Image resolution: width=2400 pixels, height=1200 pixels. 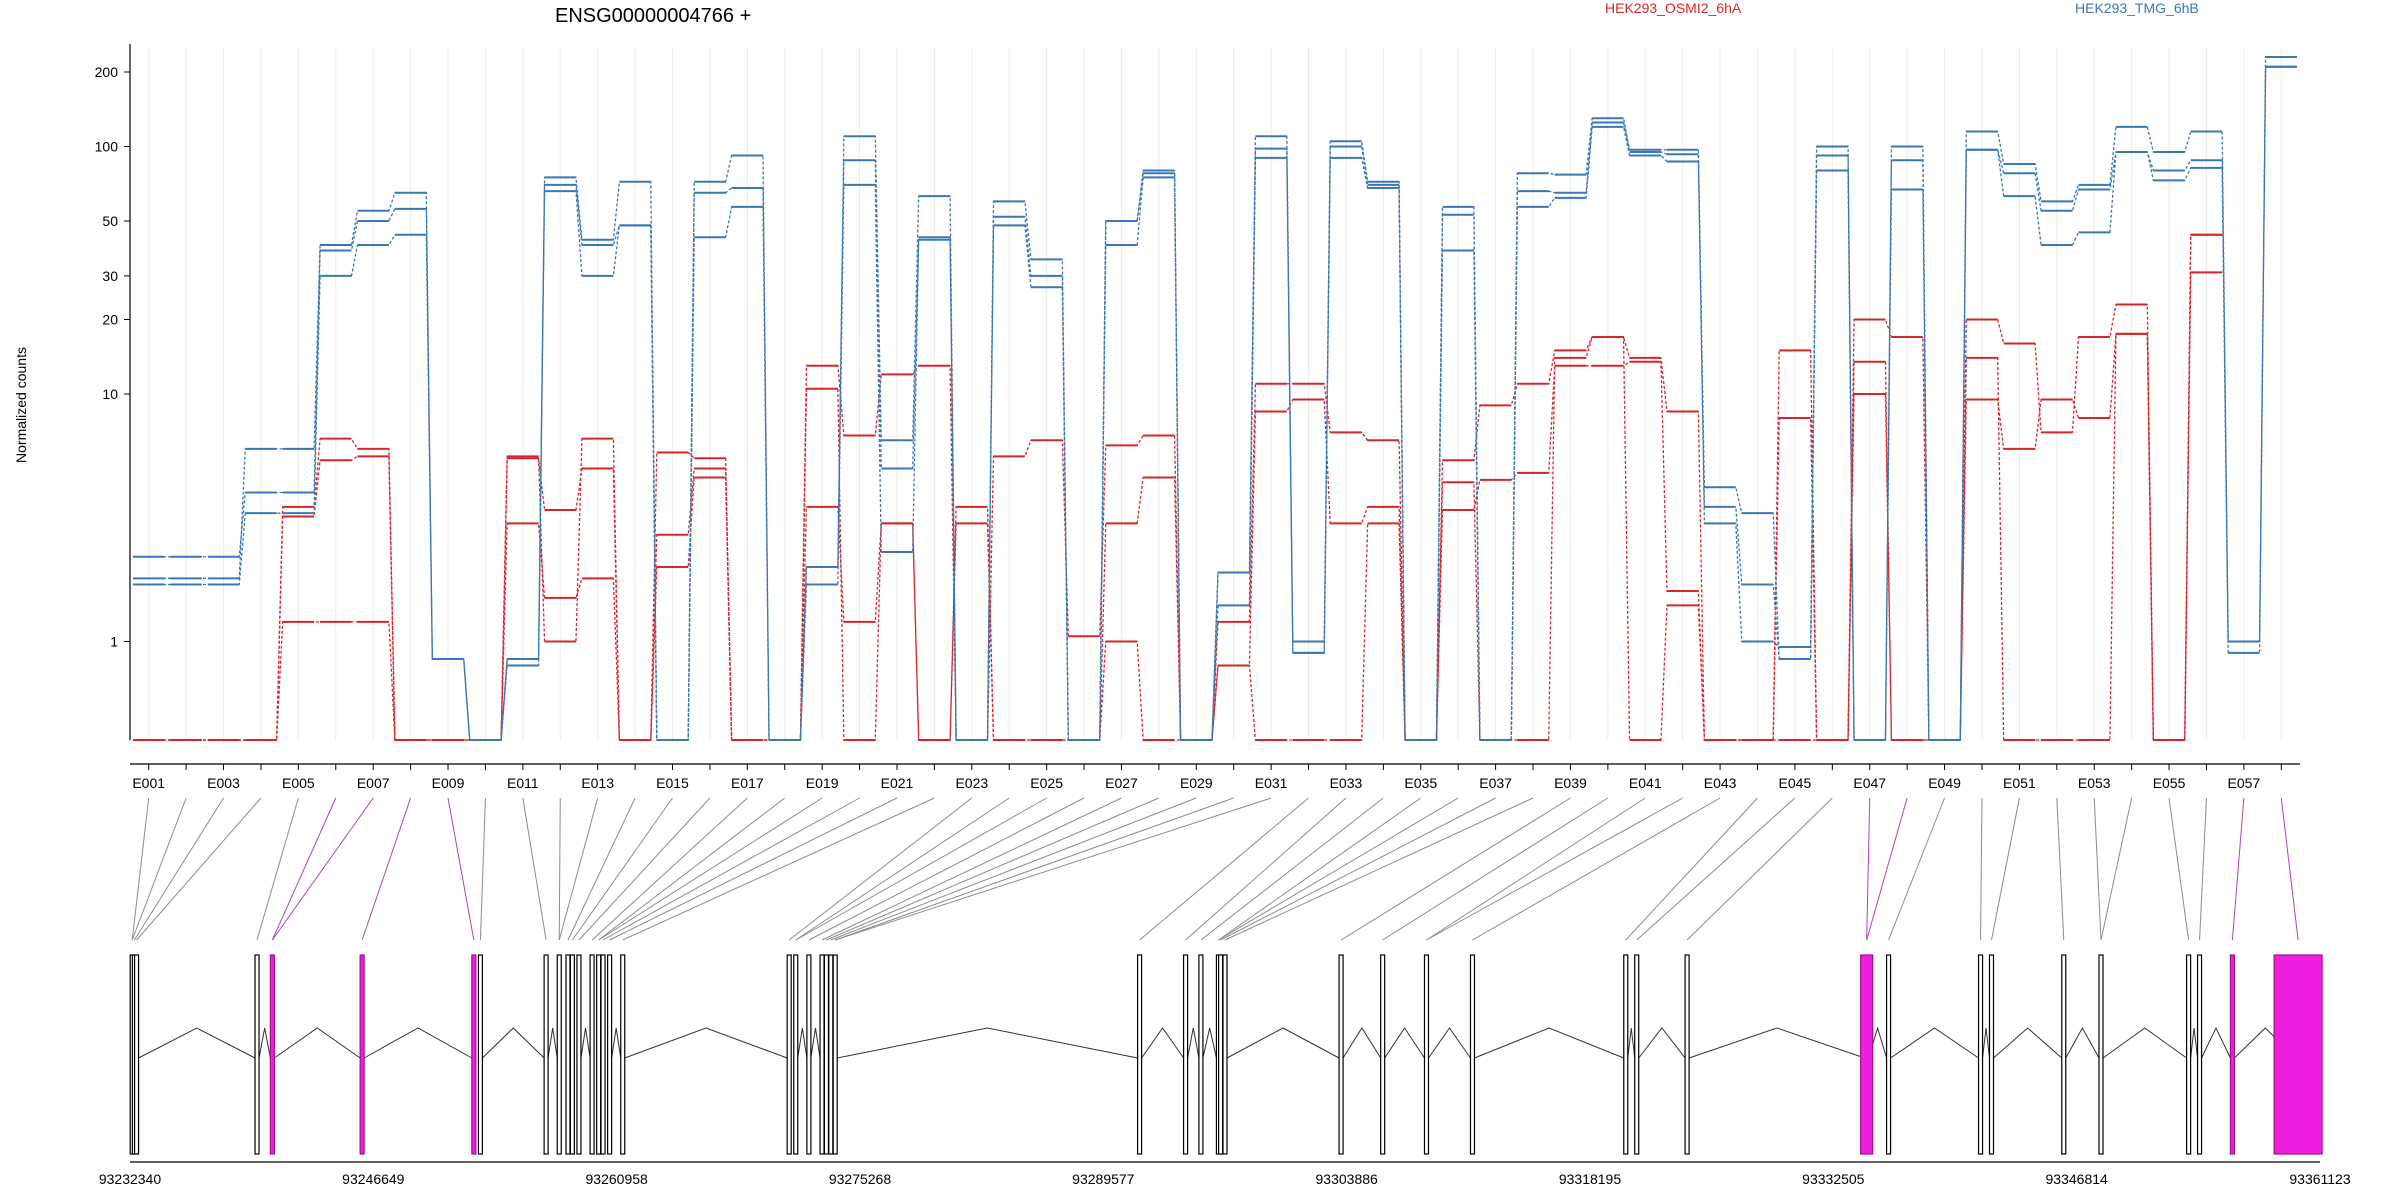 What do you see at coordinates (373, 1179) in the screenshot?
I see `genomic-tick-label: 93246649` at bounding box center [373, 1179].